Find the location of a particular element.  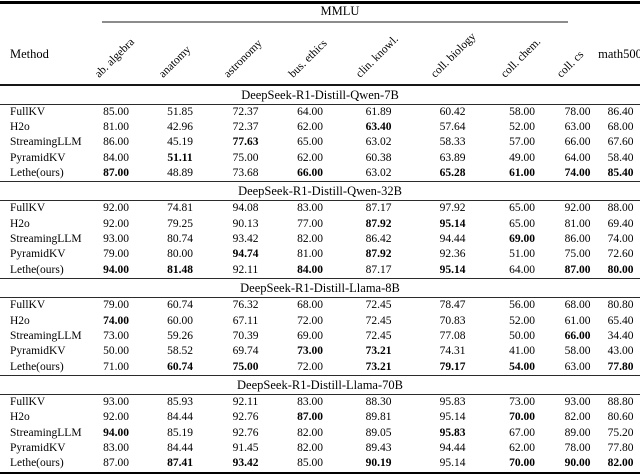

value-cell: 92.36 is located at coordinates (452, 254).